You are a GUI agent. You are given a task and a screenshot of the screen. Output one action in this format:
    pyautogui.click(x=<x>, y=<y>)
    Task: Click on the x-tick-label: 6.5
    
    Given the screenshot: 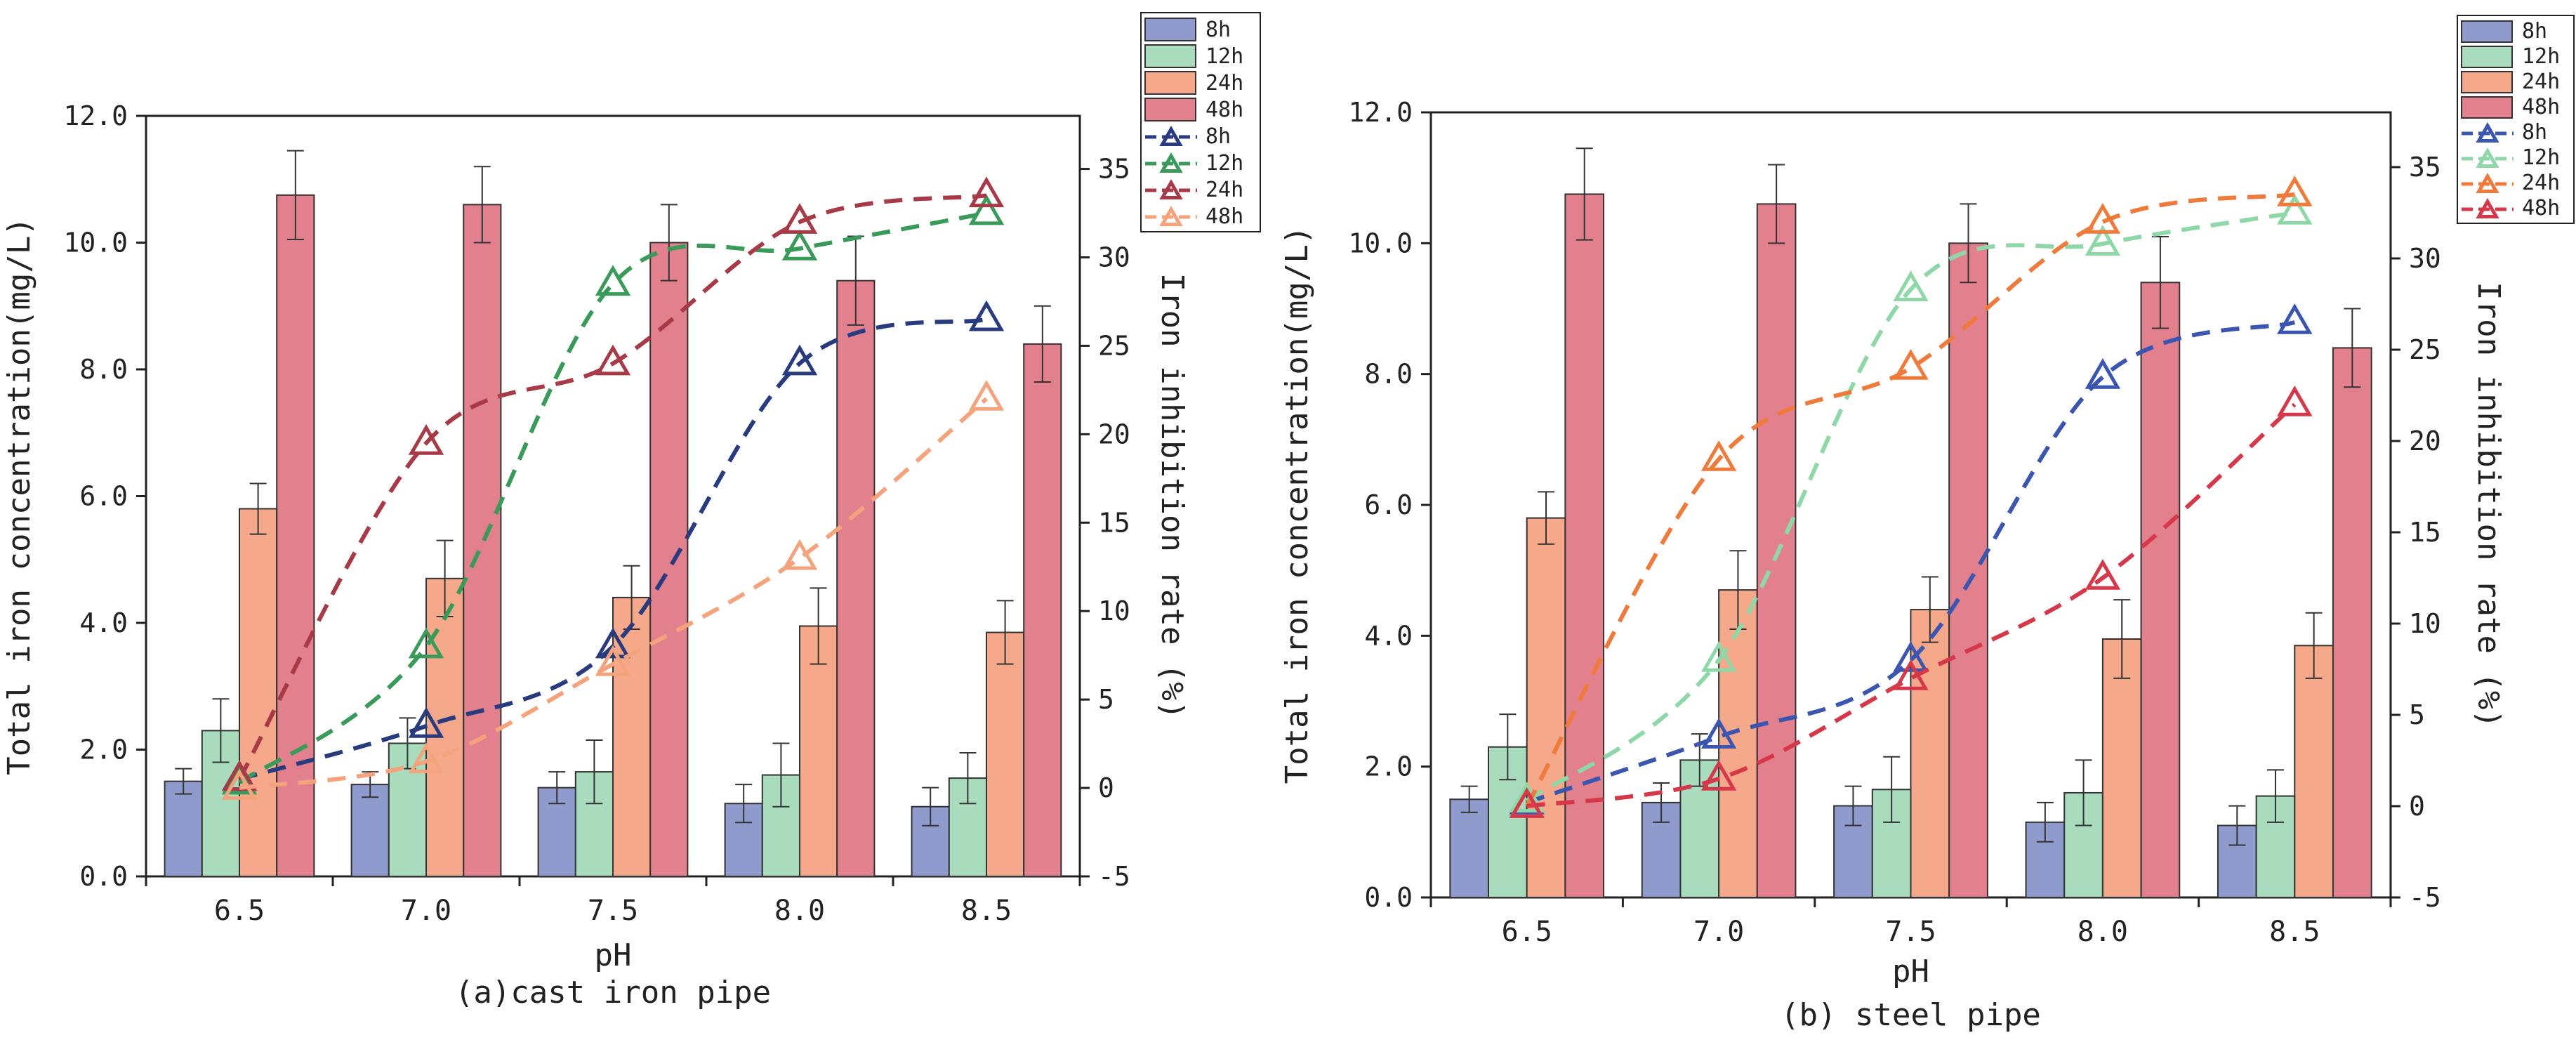 What is the action you would take?
    pyautogui.click(x=239, y=911)
    